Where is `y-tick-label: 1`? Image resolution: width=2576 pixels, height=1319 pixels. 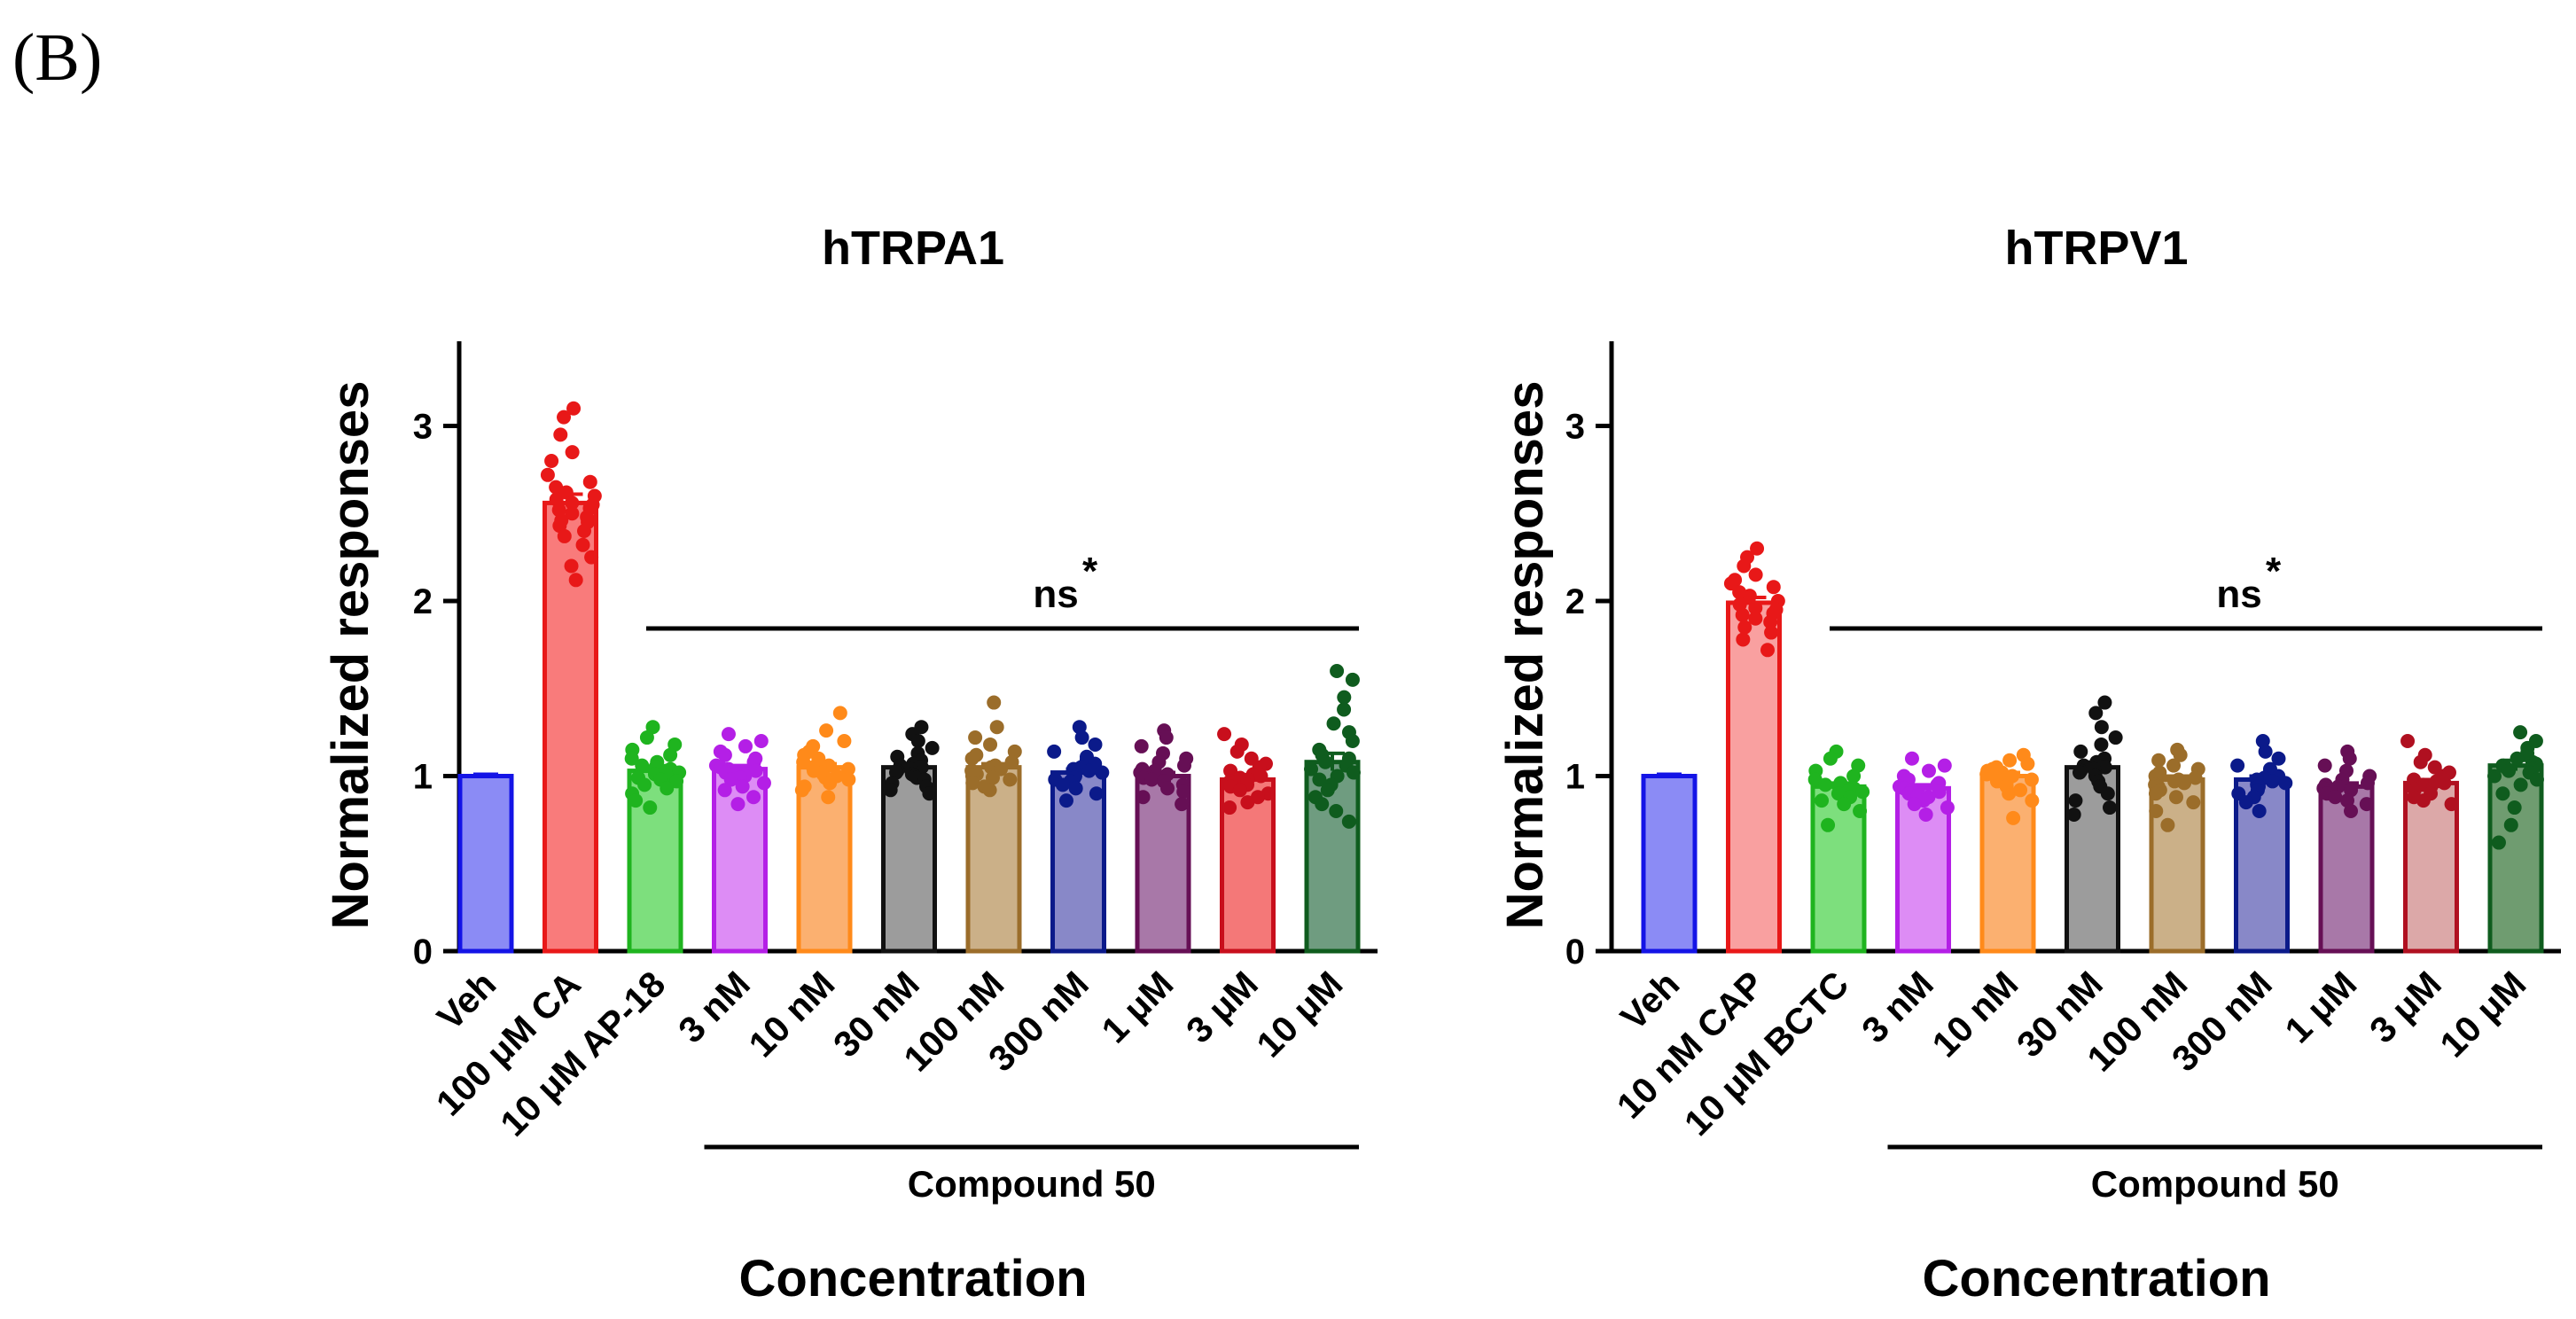
y-tick-label: 1 is located at coordinates (423, 777).